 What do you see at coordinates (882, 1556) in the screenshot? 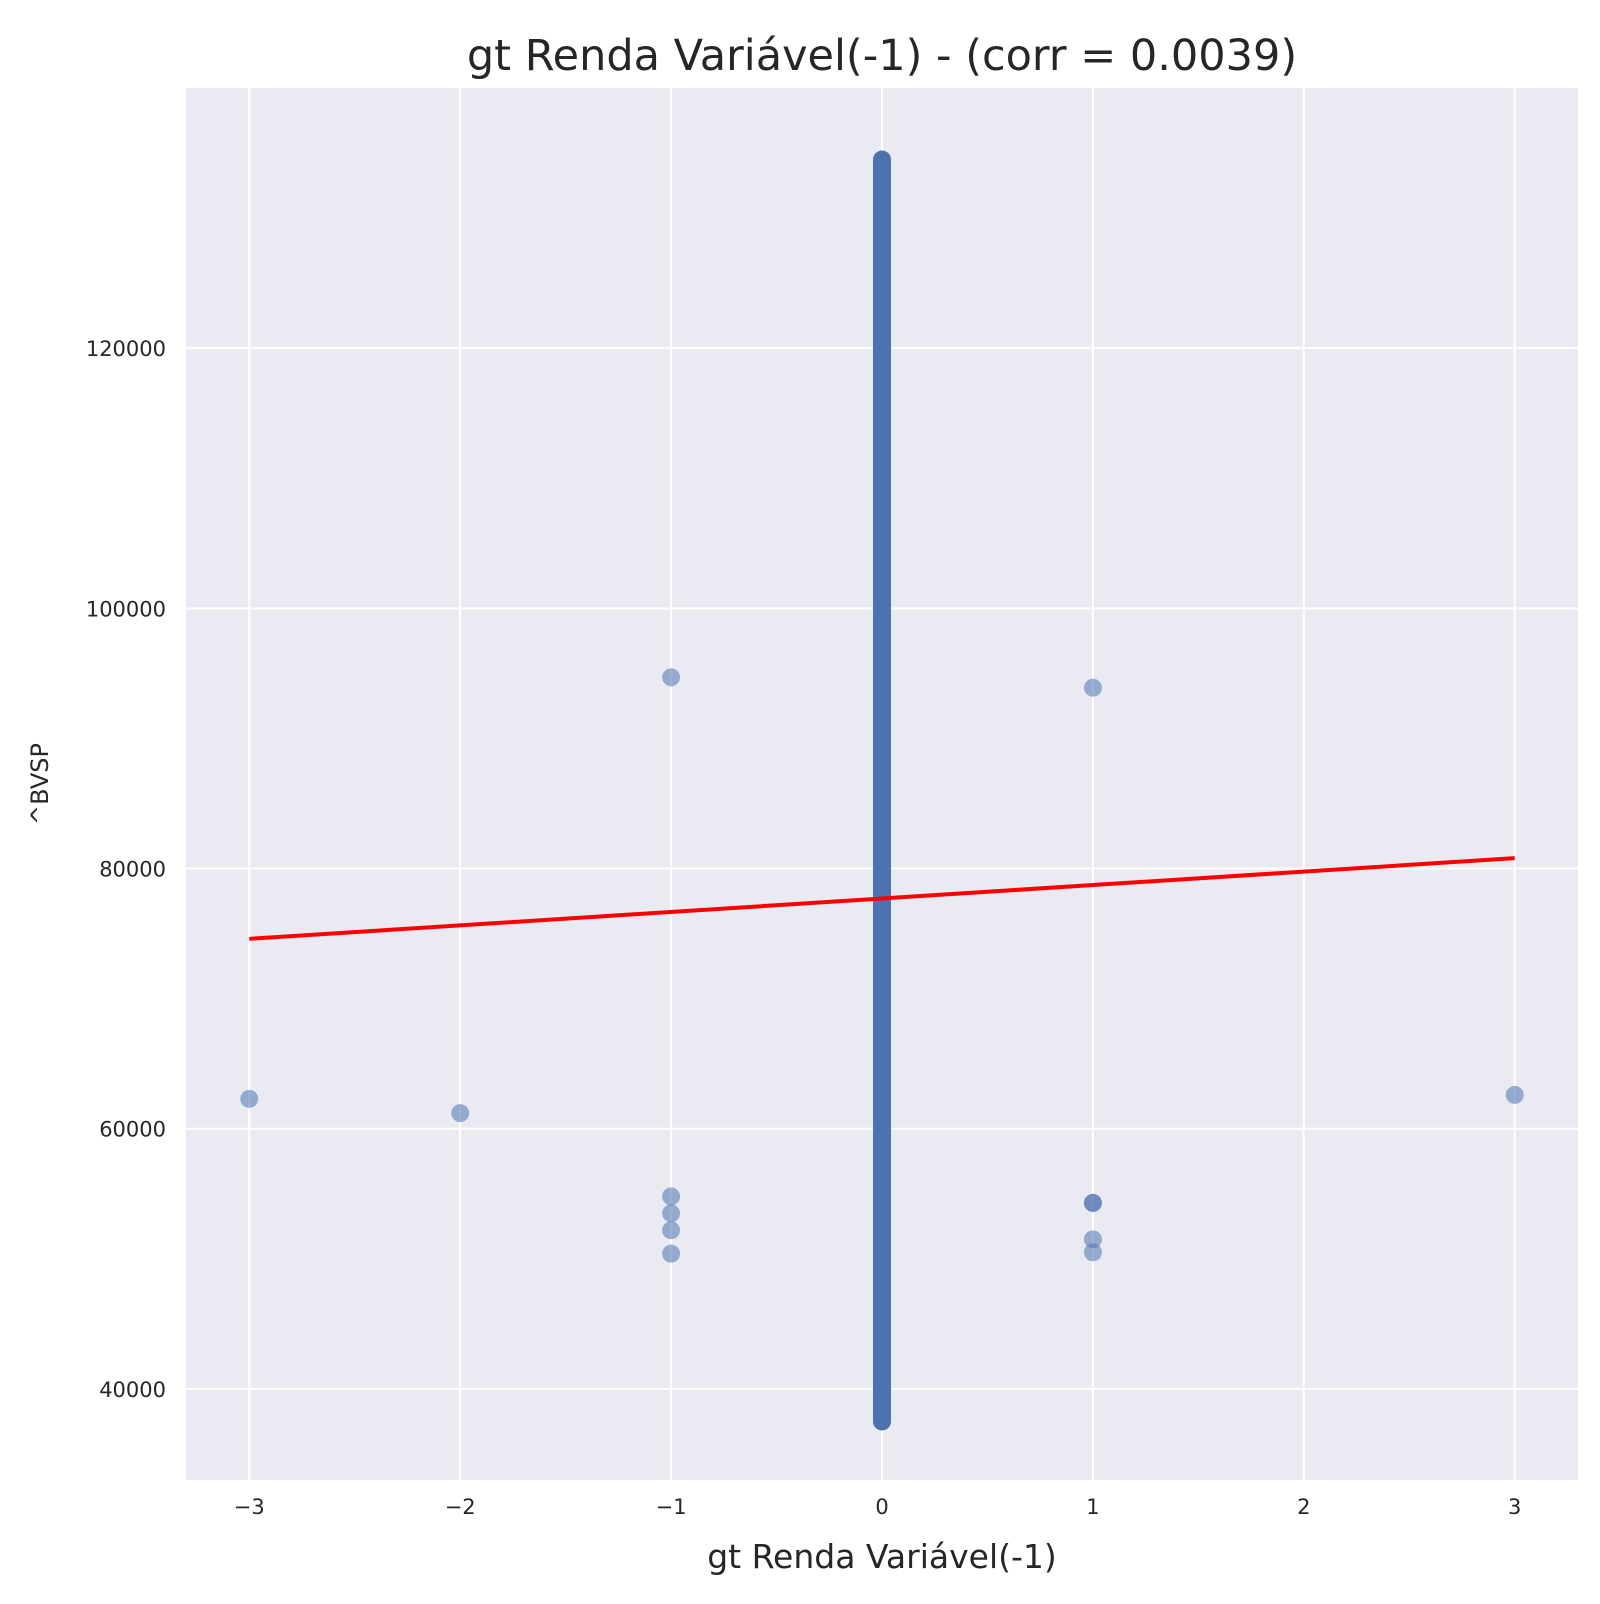
I see `x-axis-label: gt Renda Variável(-1)` at bounding box center [882, 1556].